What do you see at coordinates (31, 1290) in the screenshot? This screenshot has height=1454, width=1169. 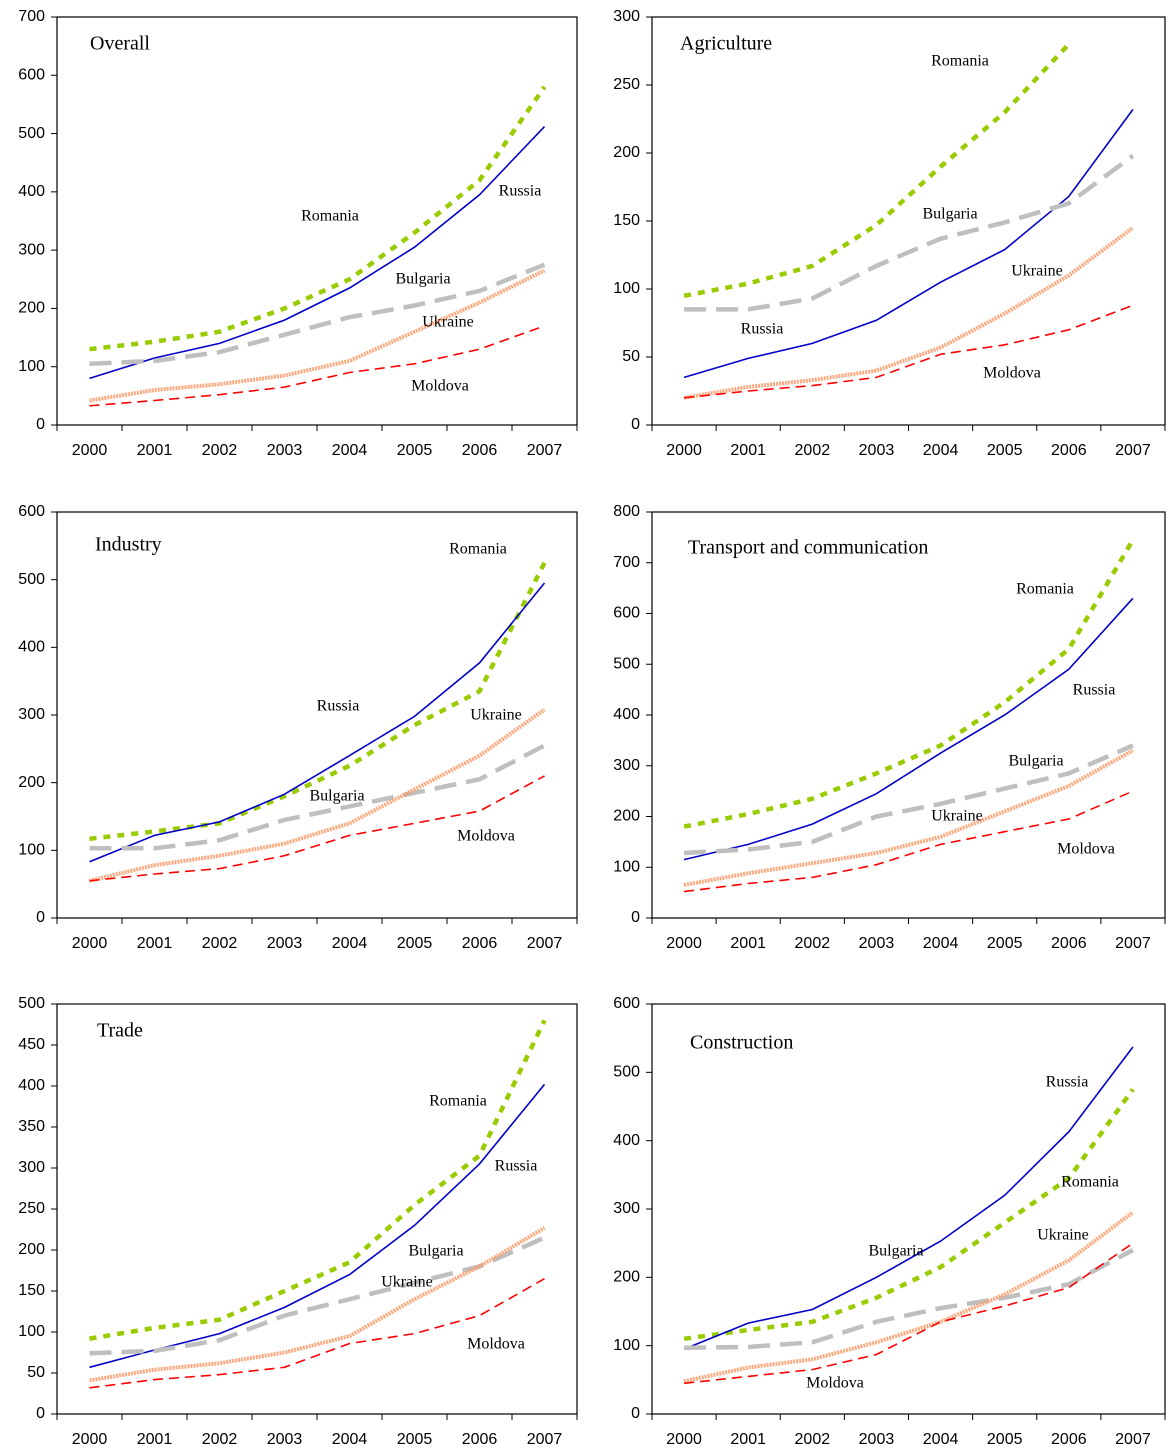 I see `y-tick-label: 150` at bounding box center [31, 1290].